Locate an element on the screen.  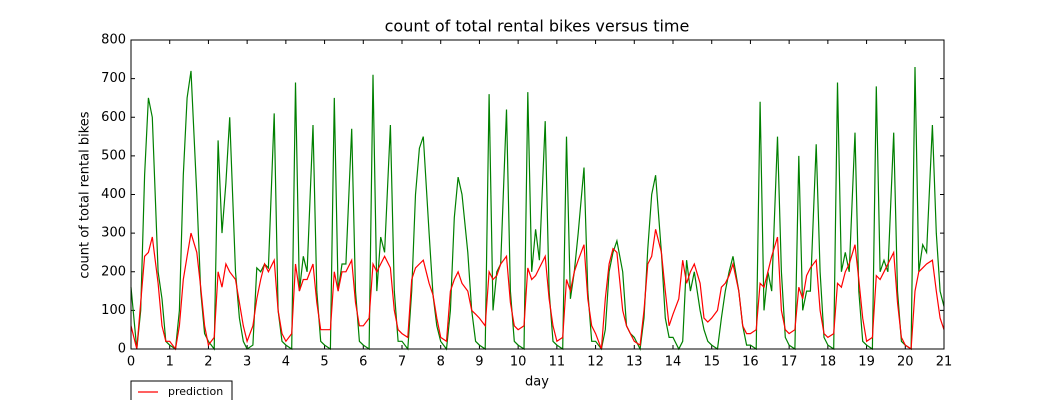
y-tick-label: 800 is located at coordinates (113, 40).